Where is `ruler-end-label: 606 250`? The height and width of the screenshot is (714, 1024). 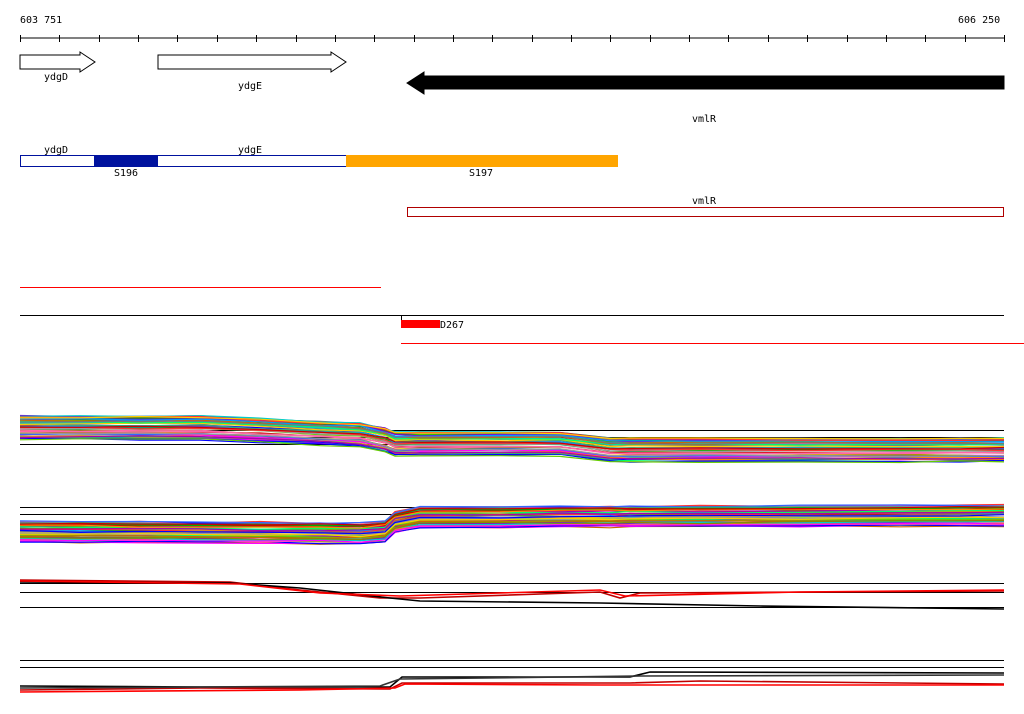 ruler-end-label: 606 250 is located at coordinates (979, 20).